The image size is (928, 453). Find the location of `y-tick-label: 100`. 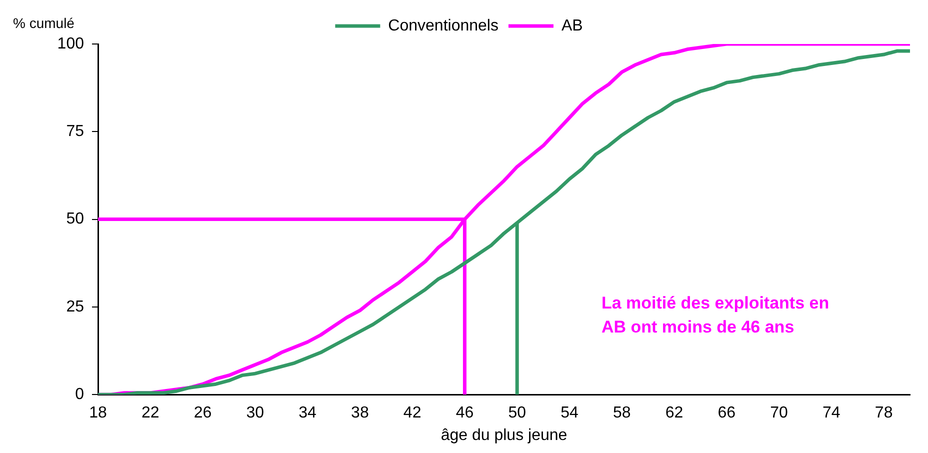

y-tick-label: 100 is located at coordinates (70, 43).